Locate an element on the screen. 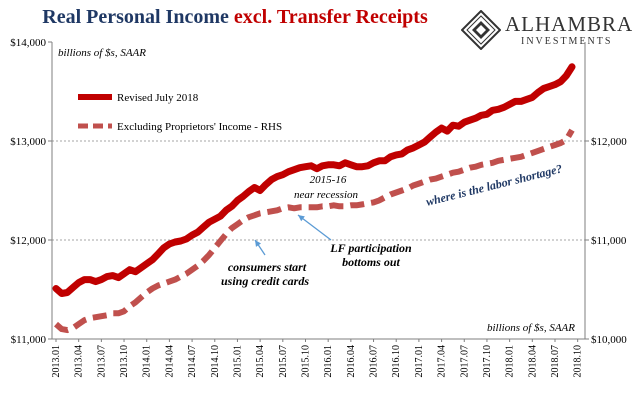 Image resolution: width=641 pixels, height=401 pixels. x-tick-label: 2015.04 is located at coordinates (260, 361).